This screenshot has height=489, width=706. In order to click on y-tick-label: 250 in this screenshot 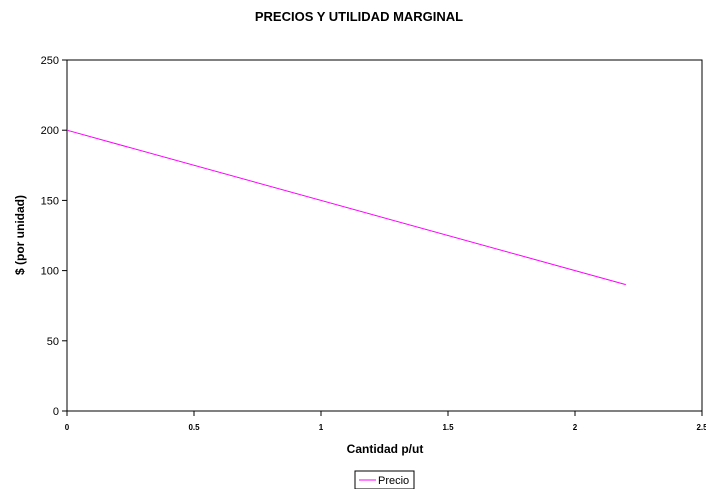, I will do `click(50, 61)`.